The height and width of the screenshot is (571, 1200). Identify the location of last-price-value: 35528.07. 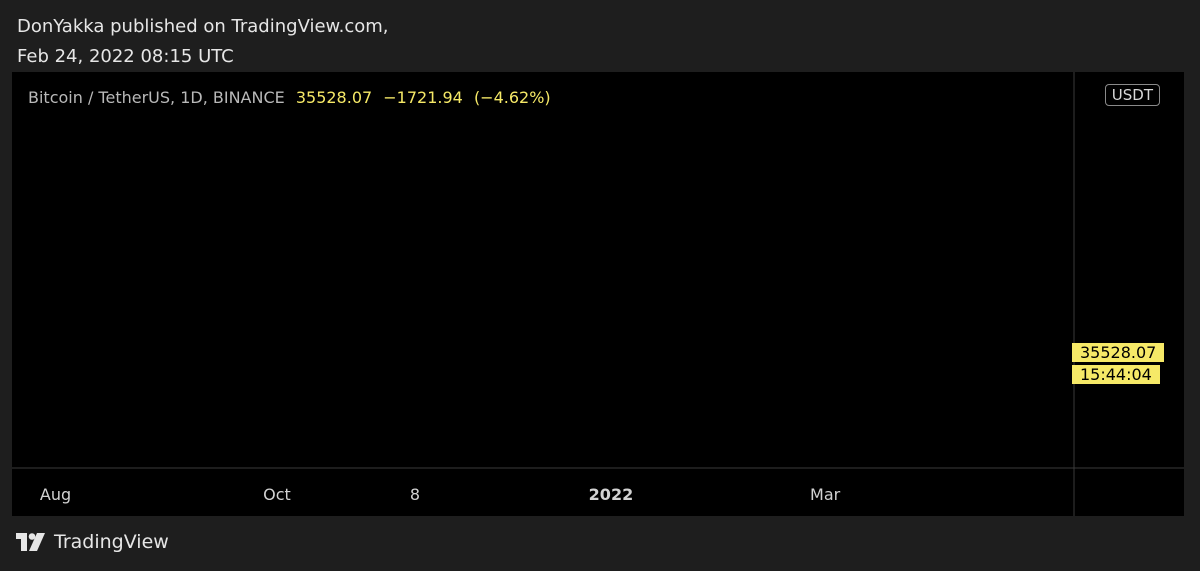
(334, 97).